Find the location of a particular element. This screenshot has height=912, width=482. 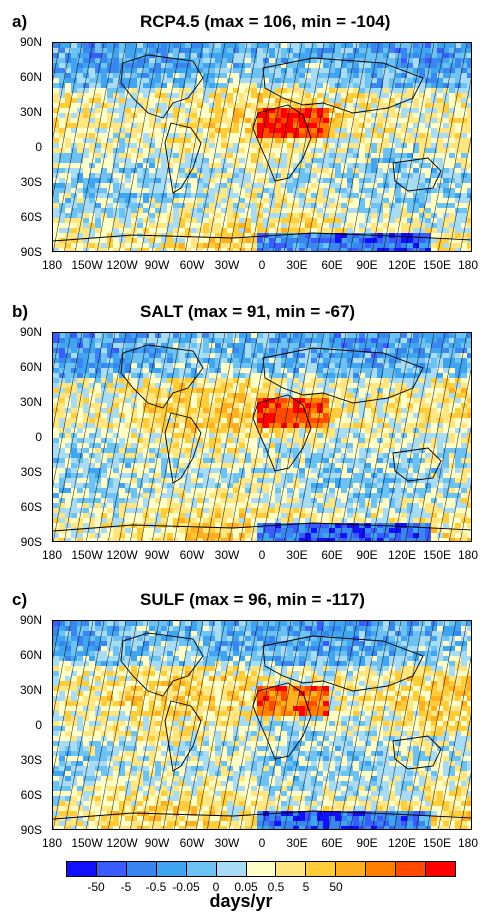

panel-title: SALT (max = 91, min = -67) is located at coordinates (247, 312).